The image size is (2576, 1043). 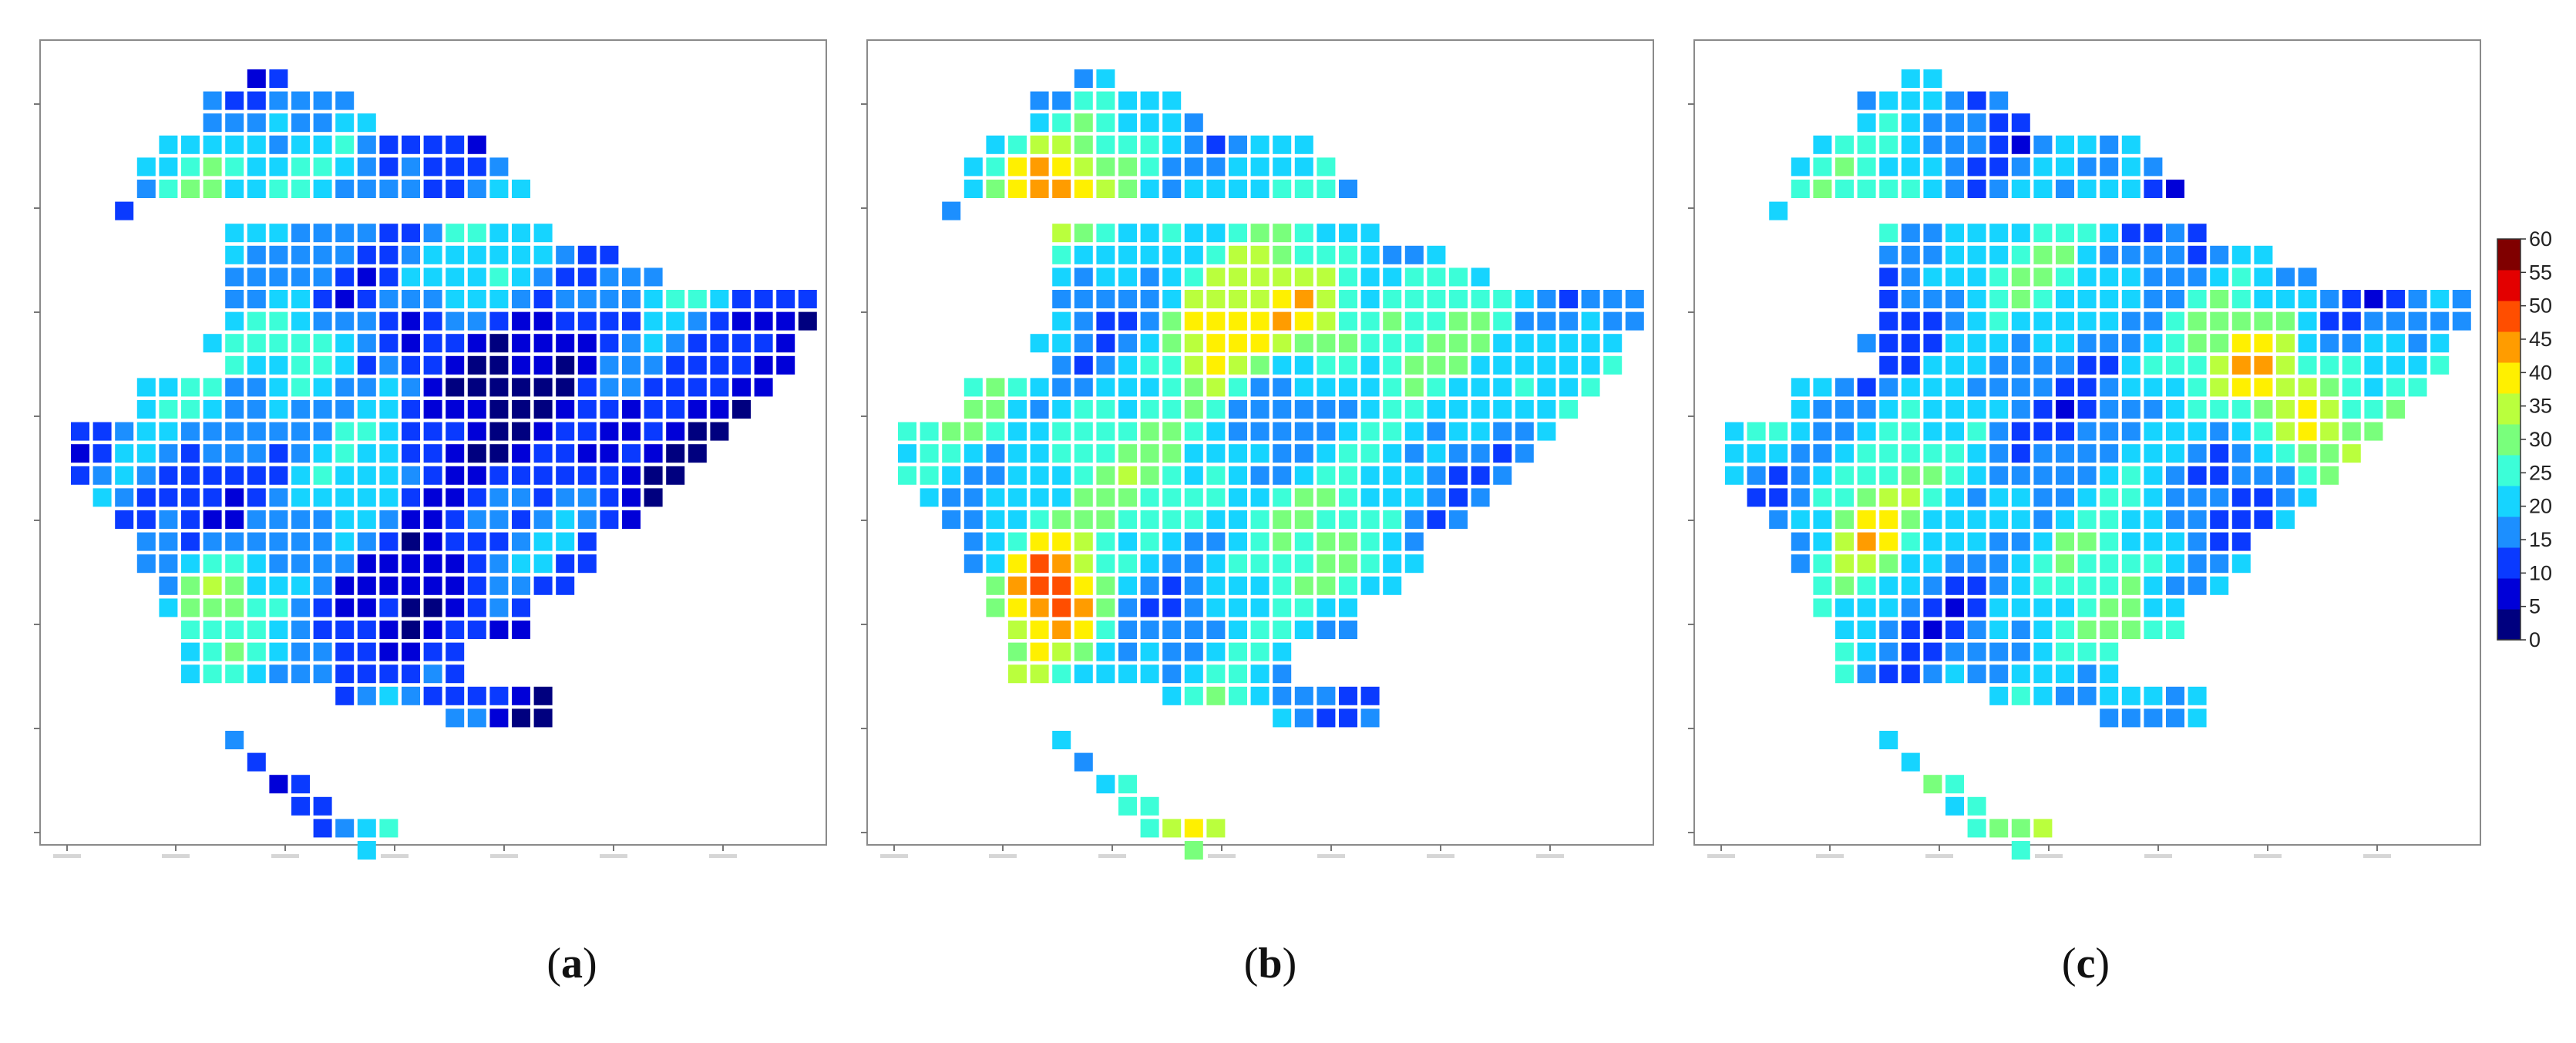 I want to click on caption-b: (b), so click(x=1270, y=963).